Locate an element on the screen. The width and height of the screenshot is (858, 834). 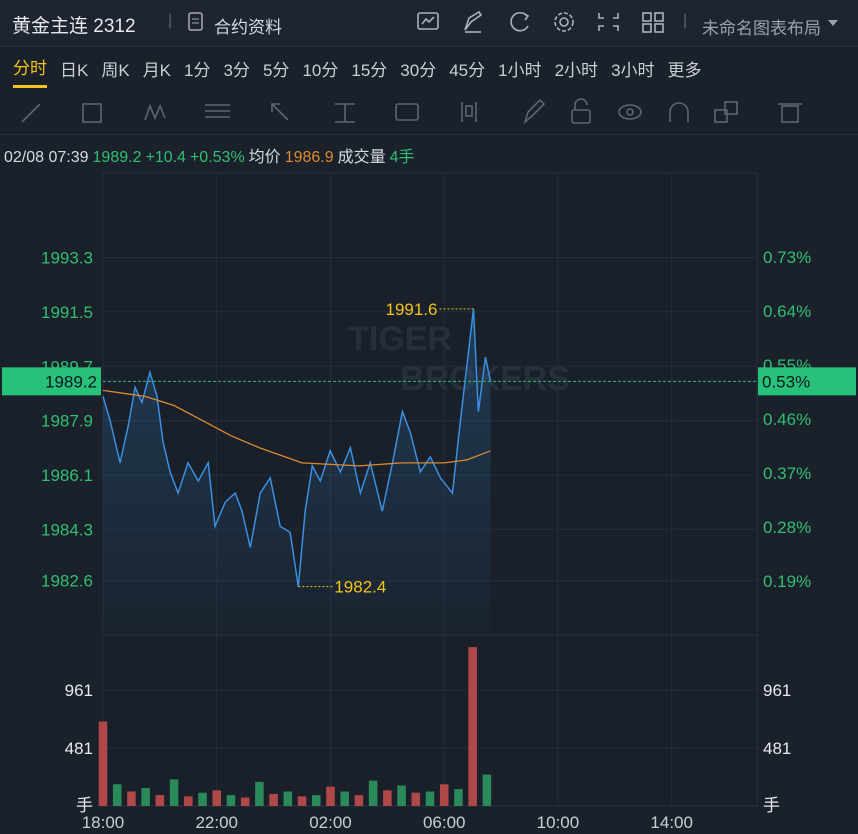
change: +10.4 is located at coordinates (165, 157).